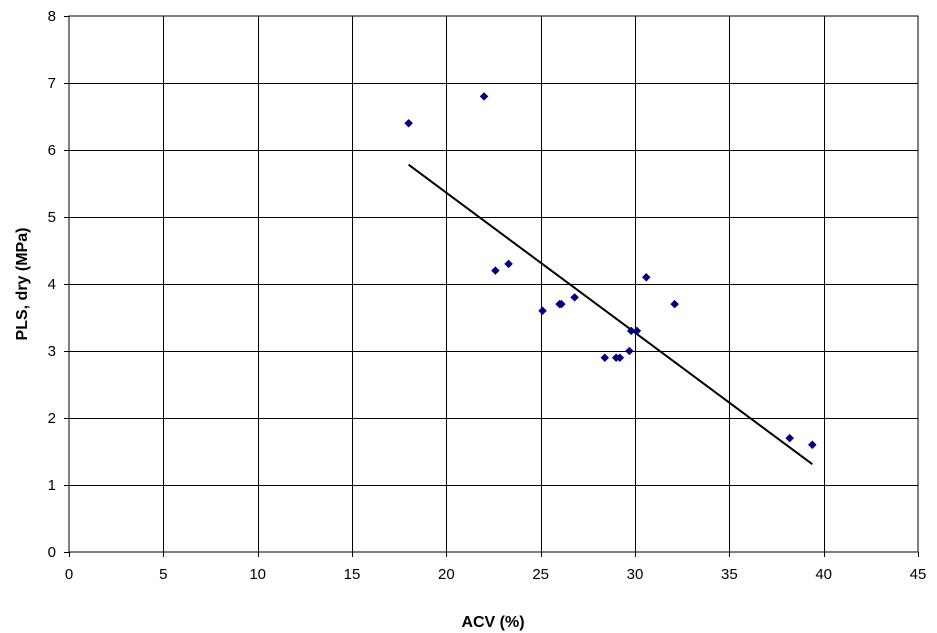  What do you see at coordinates (22, 284) in the screenshot?
I see `y-axis-title: PLS, dry (MPa)` at bounding box center [22, 284].